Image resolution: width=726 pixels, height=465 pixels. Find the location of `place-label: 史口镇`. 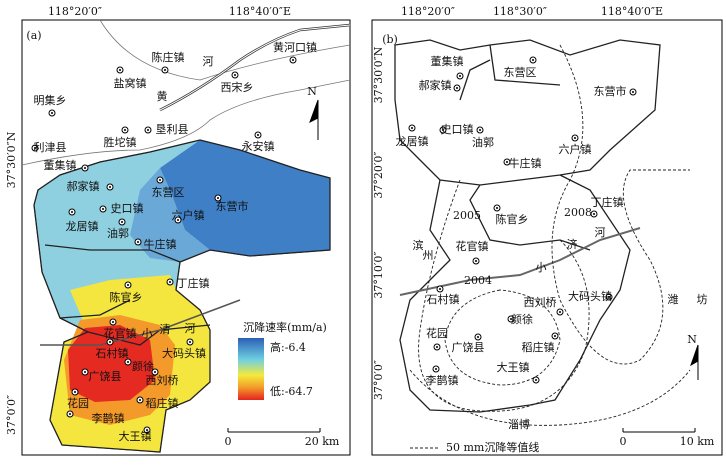

place-label: 史口镇 is located at coordinates (127, 208).